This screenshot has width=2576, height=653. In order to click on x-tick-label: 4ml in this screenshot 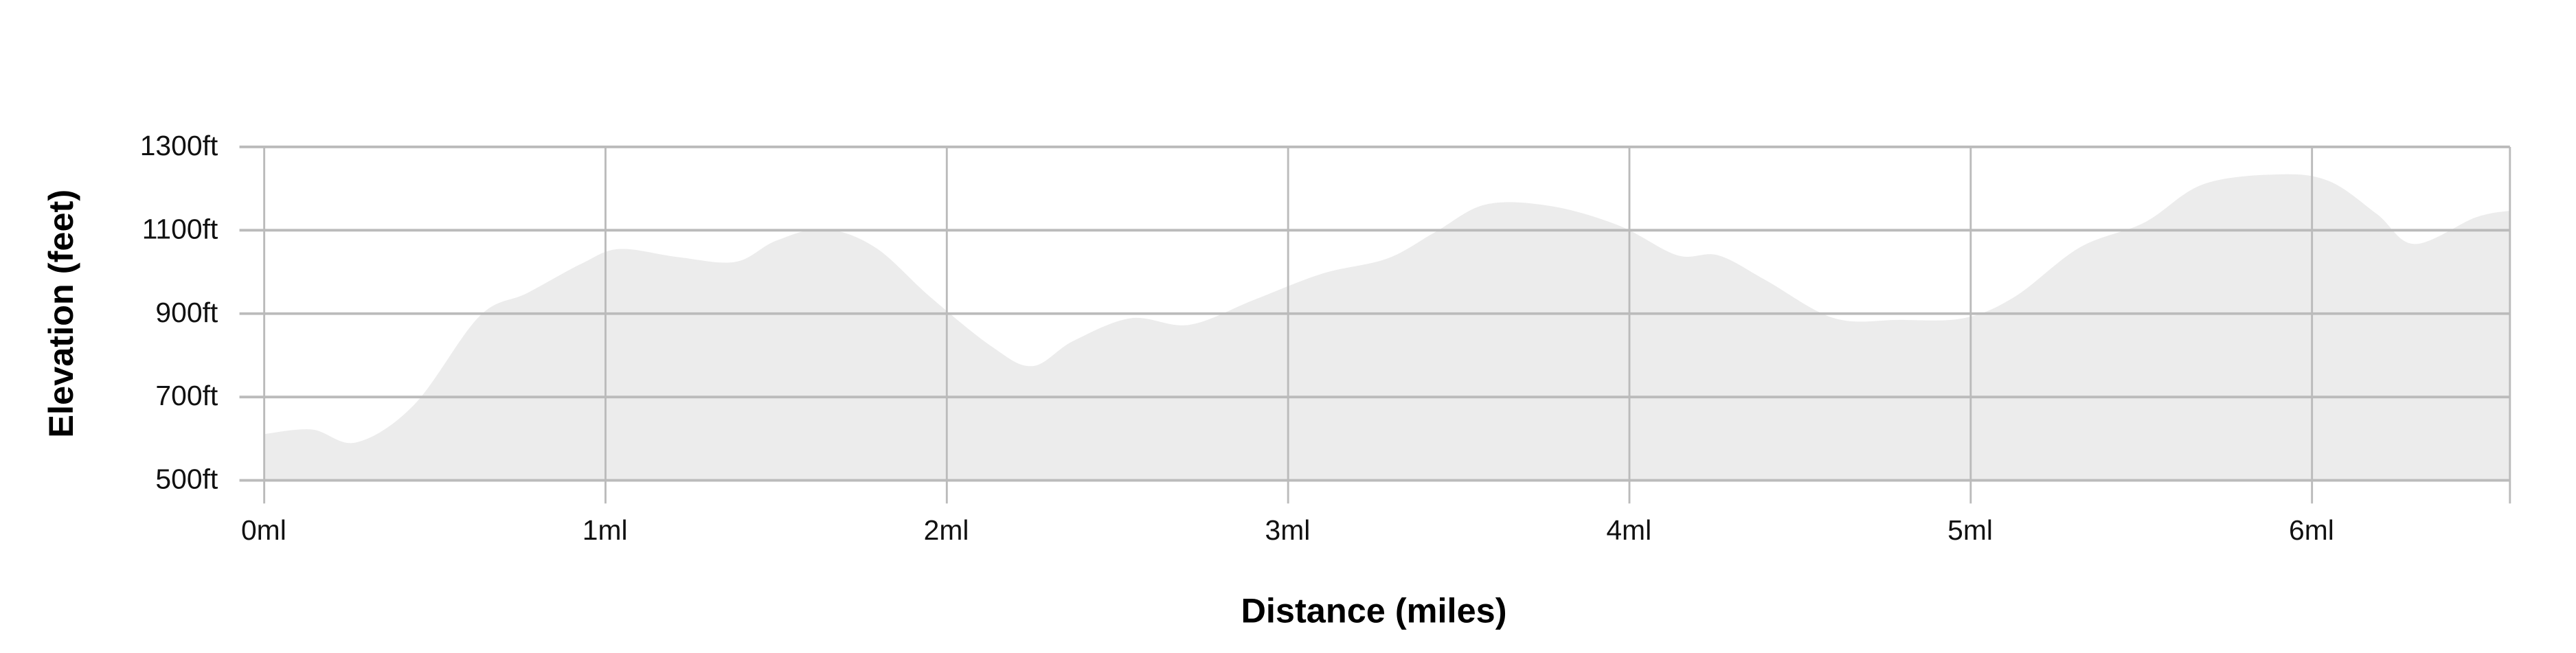, I will do `click(1628, 530)`.